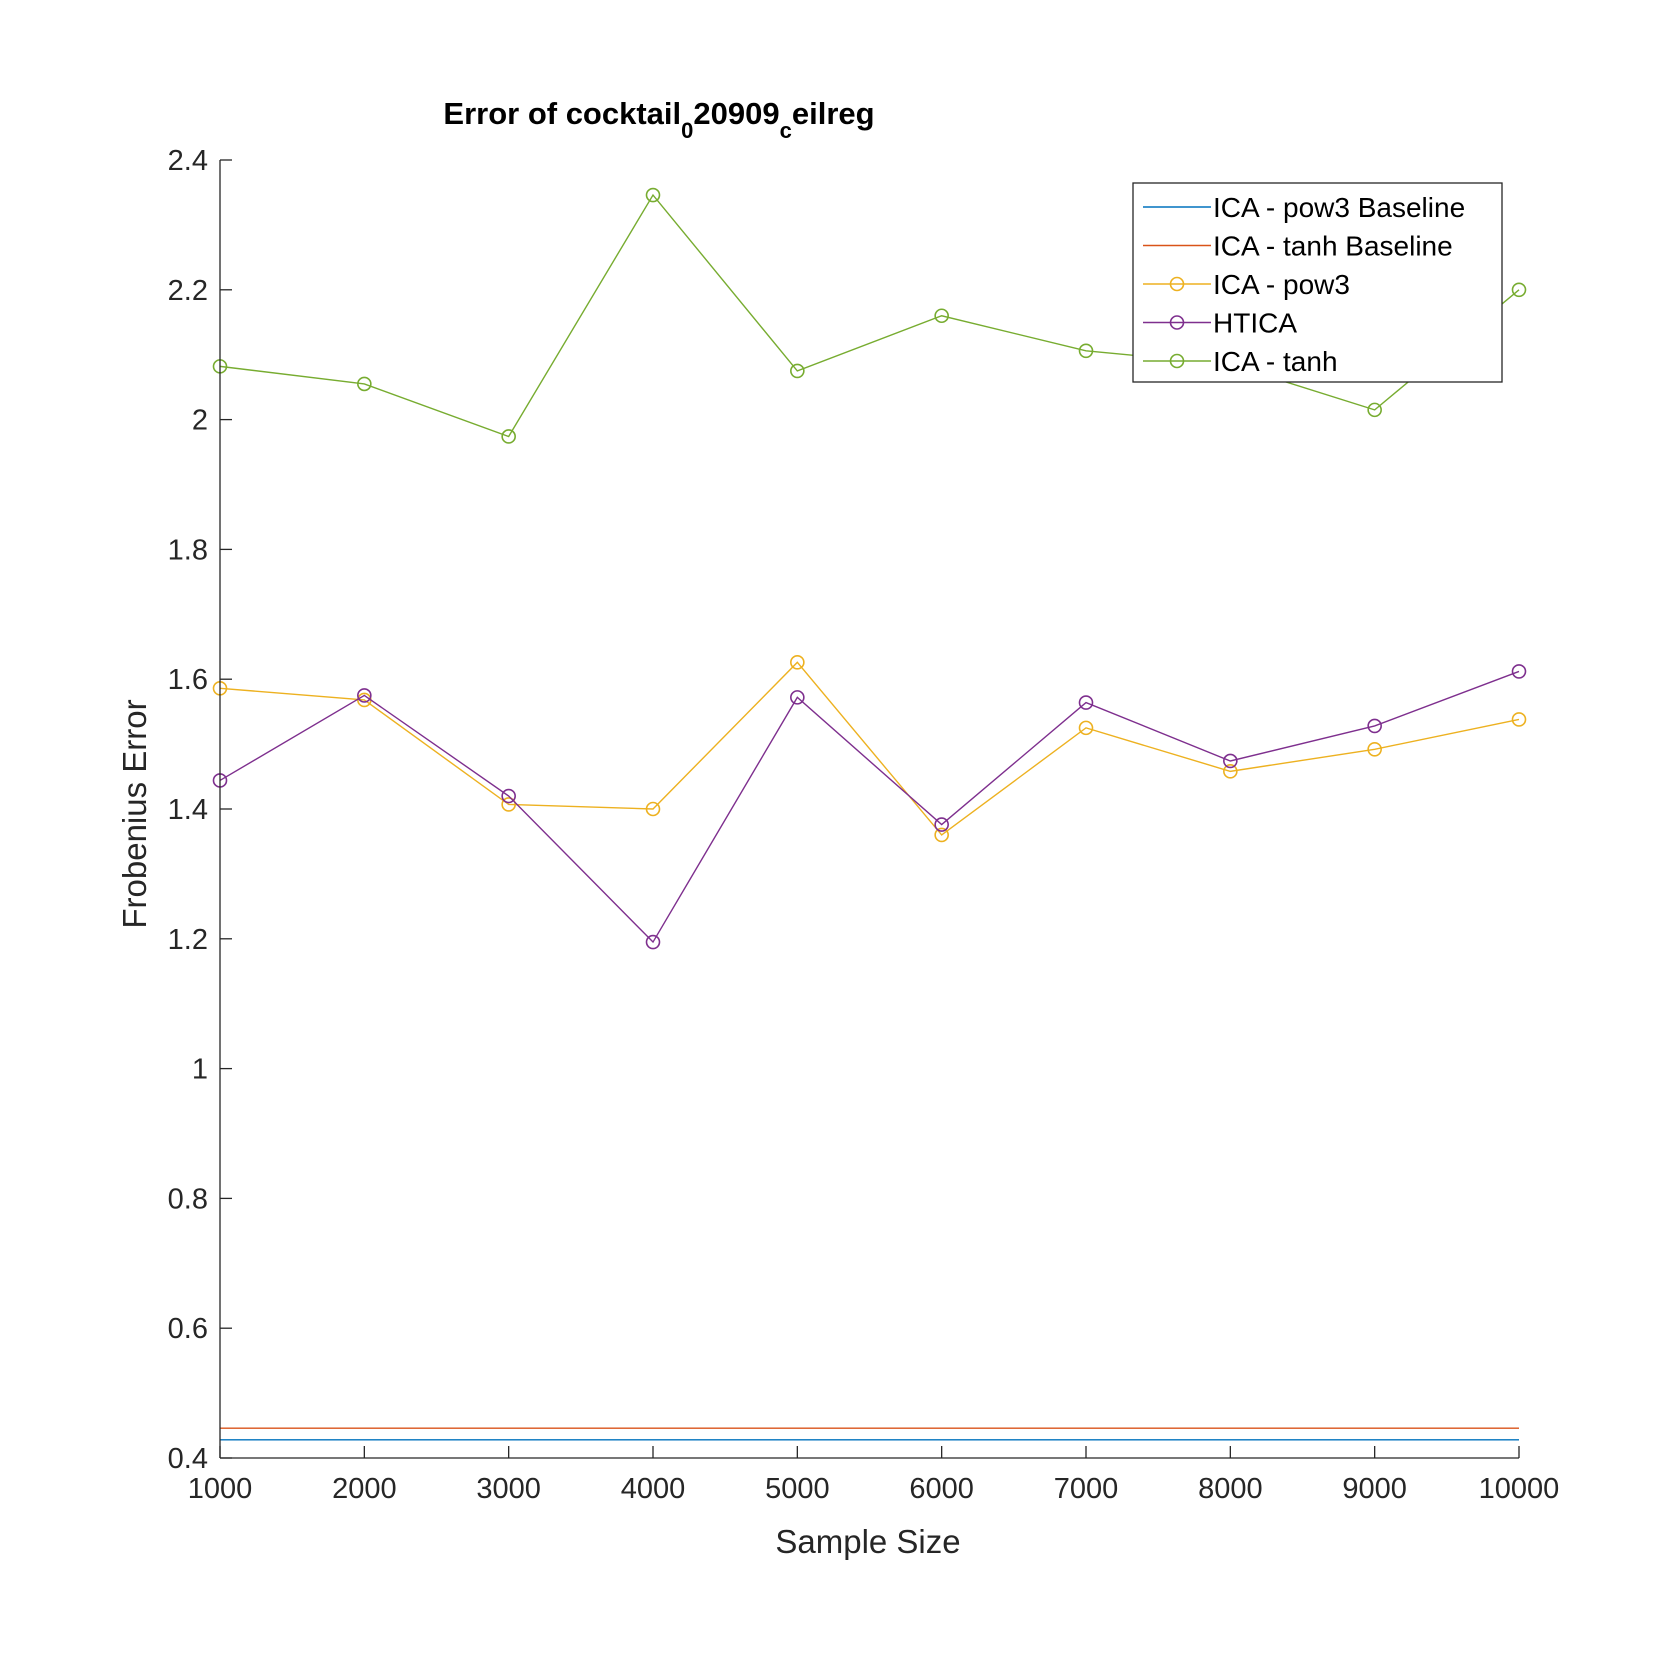 The image size is (1667, 1667). I want to click on x-tick-label: 2000, so click(364, 1489).